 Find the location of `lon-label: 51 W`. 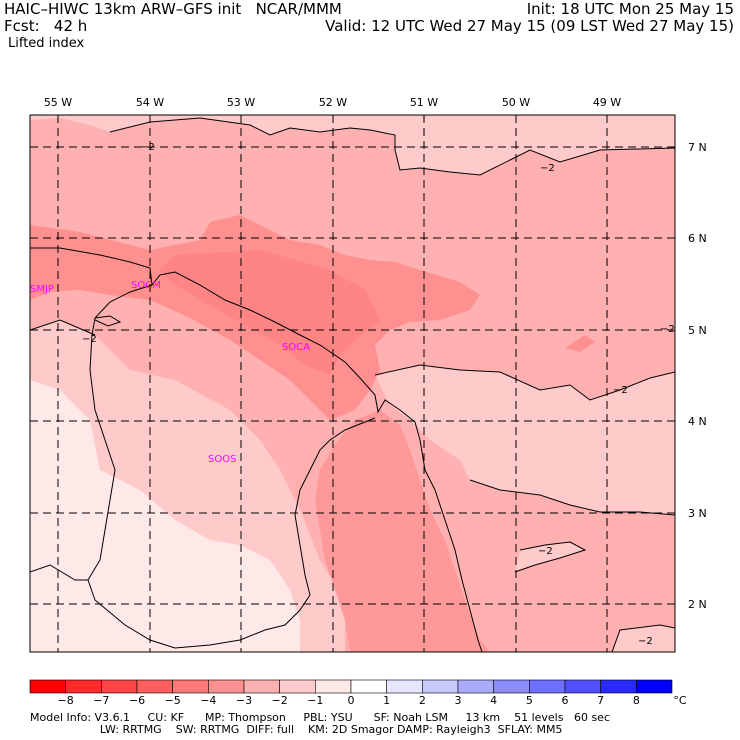

lon-label: 51 W is located at coordinates (424, 102).